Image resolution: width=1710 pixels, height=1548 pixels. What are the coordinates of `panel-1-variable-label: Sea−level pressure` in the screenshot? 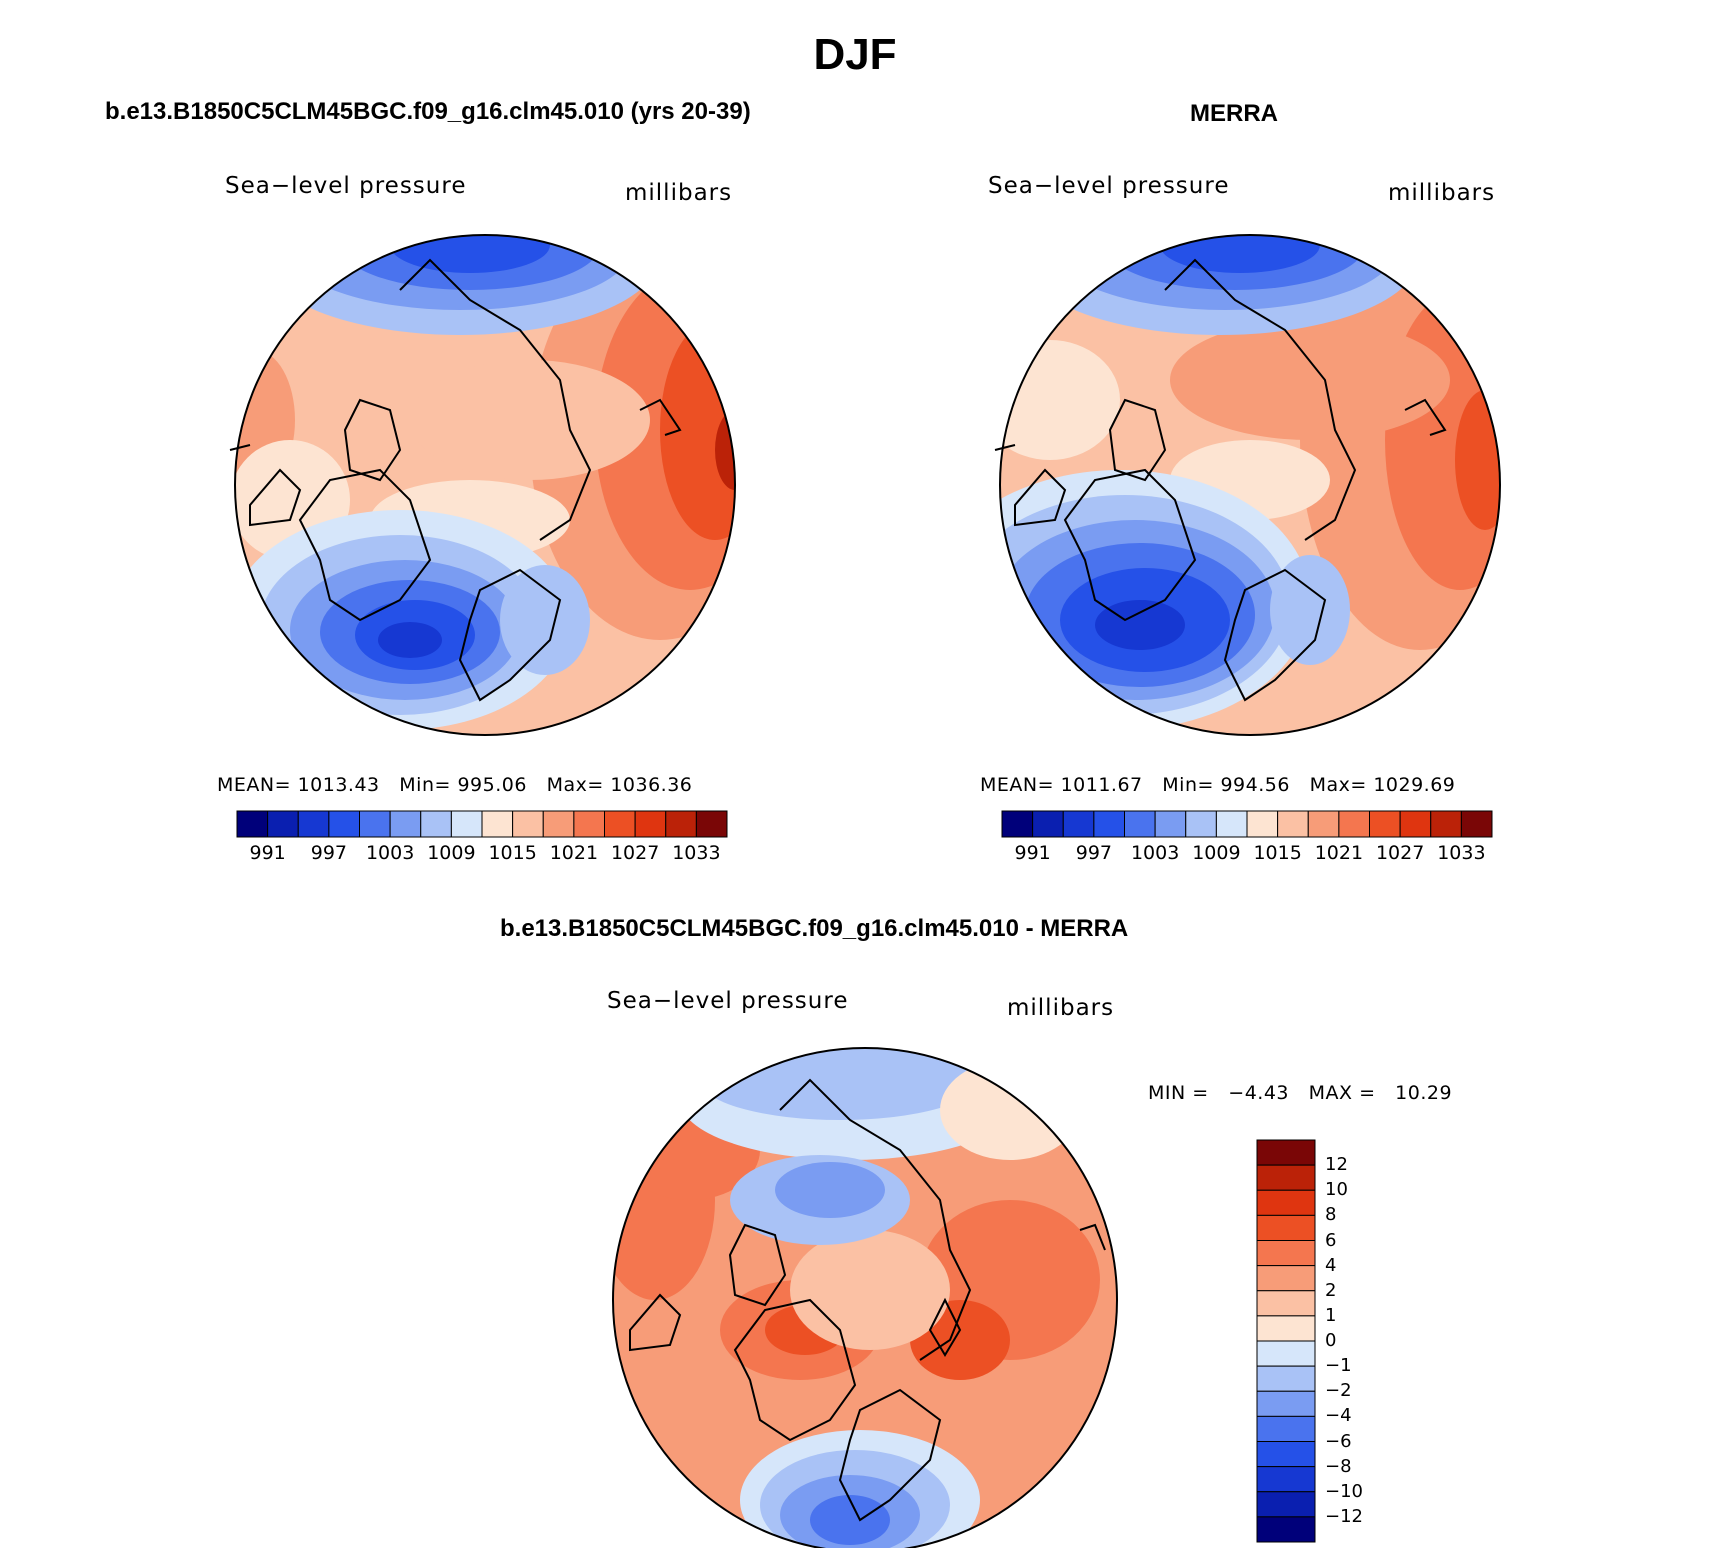 It's located at (346, 186).